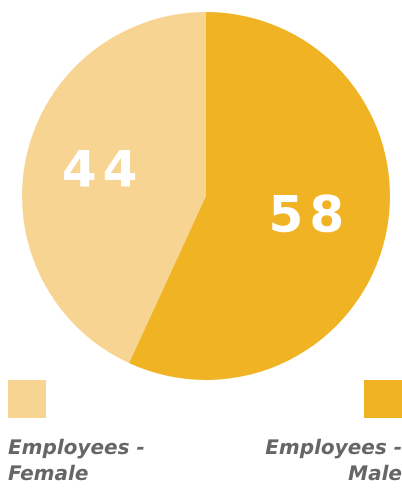 The image size is (402, 498). Describe the element at coordinates (333, 460) in the screenshot. I see `legend-label: Employees - Male` at that location.